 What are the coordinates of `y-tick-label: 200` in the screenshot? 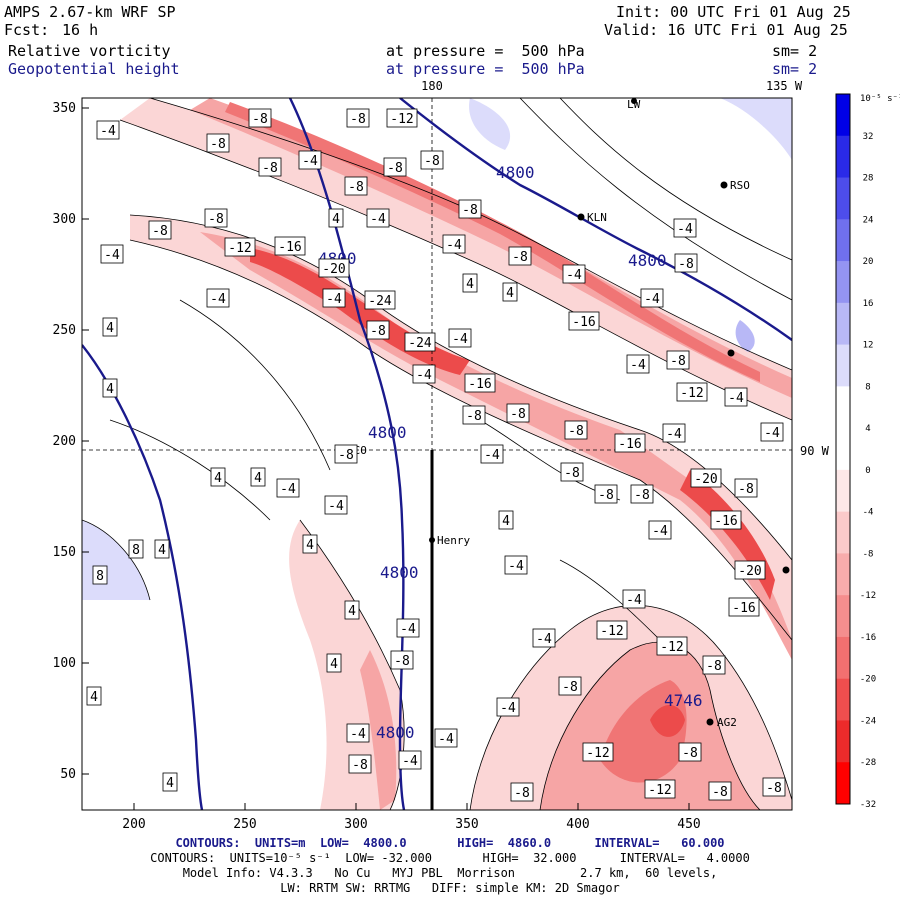 It's located at (64, 441).